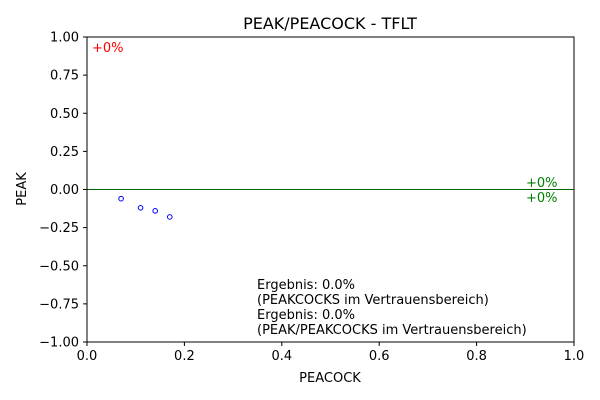  Describe the element at coordinates (87, 356) in the screenshot. I see `x-tick-label: 0.0` at that location.